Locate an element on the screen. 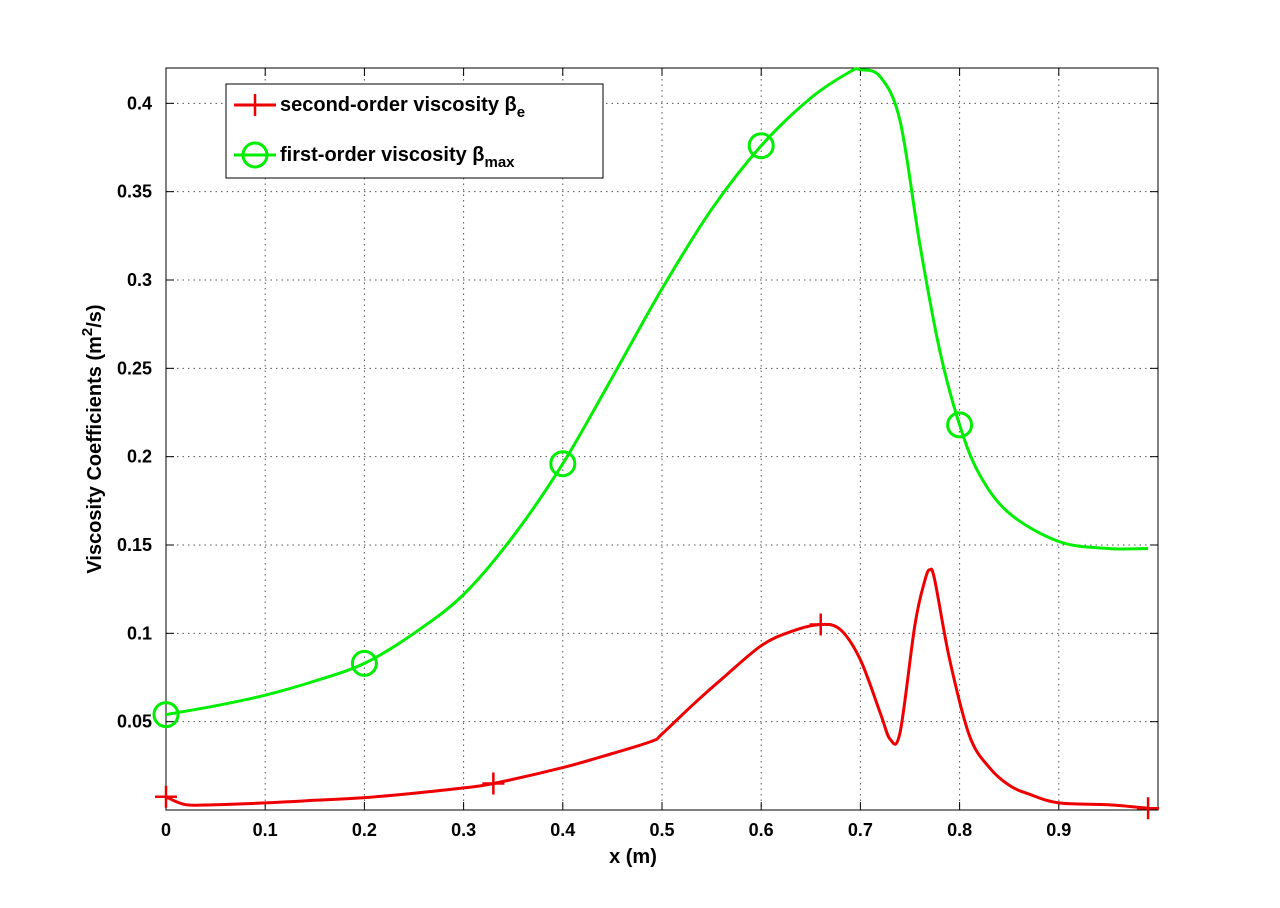  x-tick-label: 0.4 is located at coordinates (562, 830).